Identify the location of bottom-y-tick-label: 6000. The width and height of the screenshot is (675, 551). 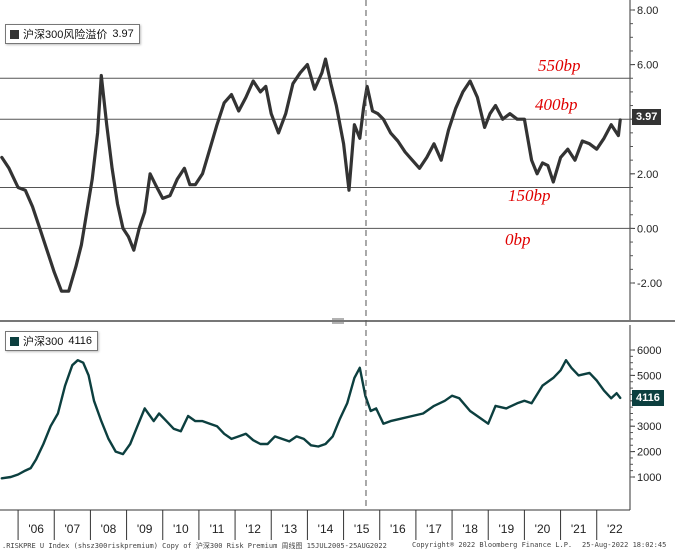
(649, 351).